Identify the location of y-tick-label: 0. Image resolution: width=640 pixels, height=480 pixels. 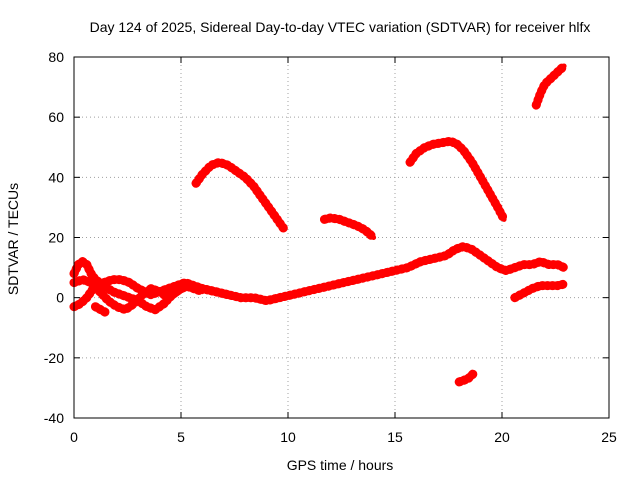
(60, 298).